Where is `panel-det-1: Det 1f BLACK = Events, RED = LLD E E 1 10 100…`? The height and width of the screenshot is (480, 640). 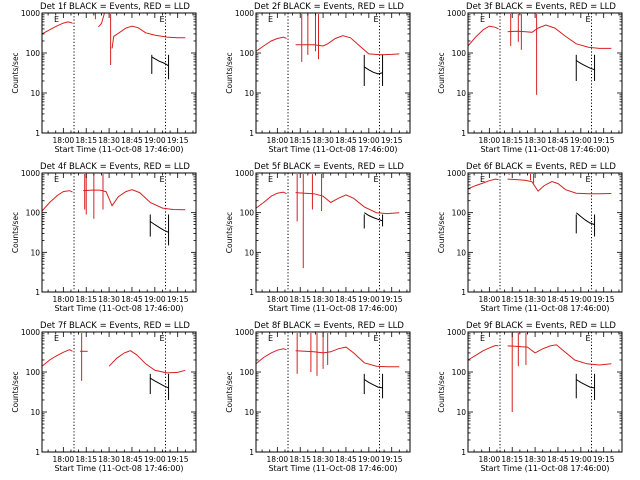 panel-det-1: Det 1f BLACK = Events, RED = LLD E E 1 10 100… is located at coordinates (104, 78).